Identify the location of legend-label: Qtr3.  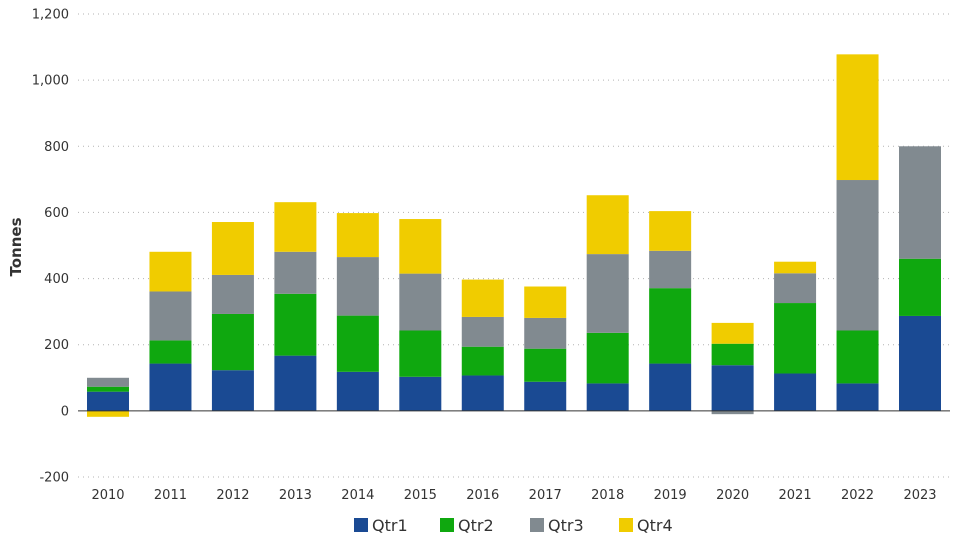
(566, 525).